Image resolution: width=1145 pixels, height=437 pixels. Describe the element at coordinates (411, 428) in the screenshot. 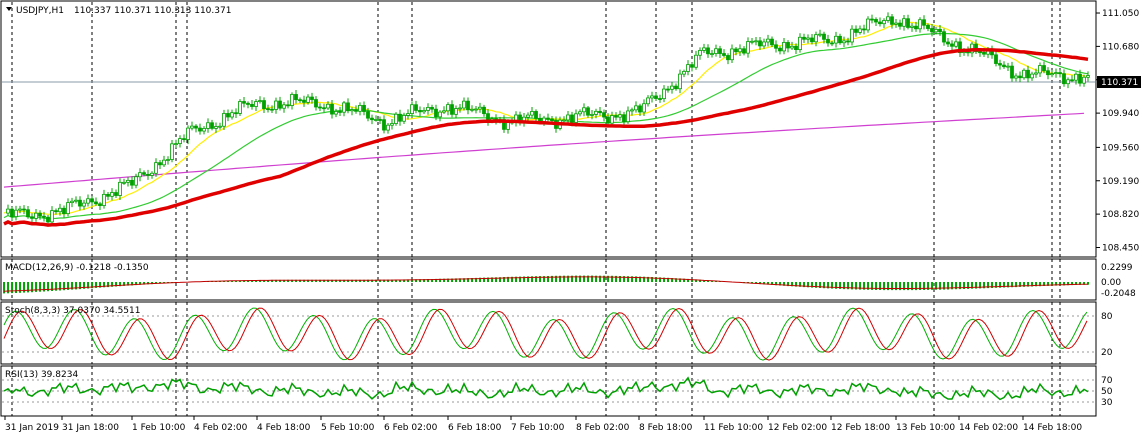

I see `time-axis-label: 6 Feb 02:00` at that location.